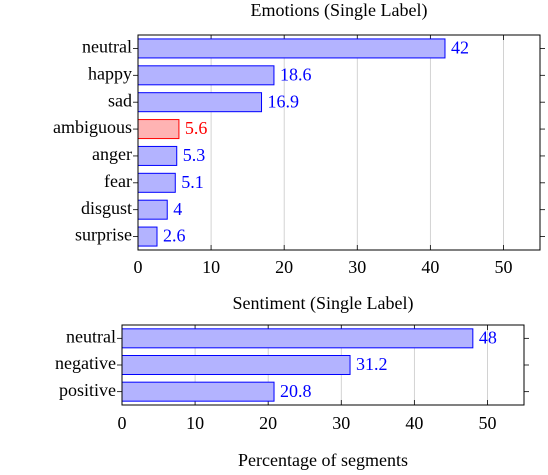 The height and width of the screenshot is (475, 548). What do you see at coordinates (192, 182) in the screenshot?
I see `value-label: 5.1` at bounding box center [192, 182].